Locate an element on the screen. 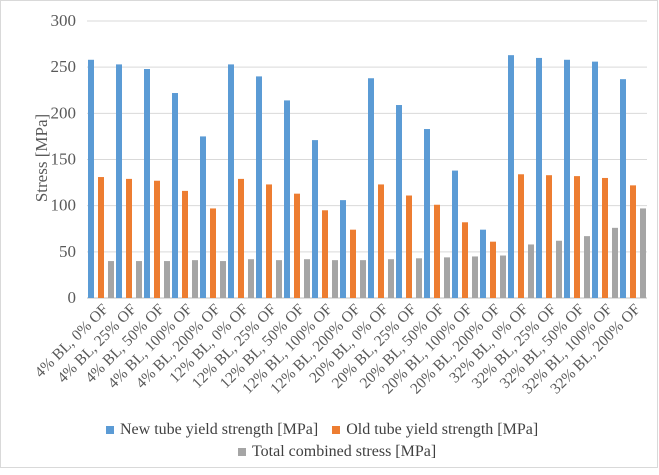 The width and height of the screenshot is (659, 475). y-tick-label: 300 is located at coordinates (64, 20).